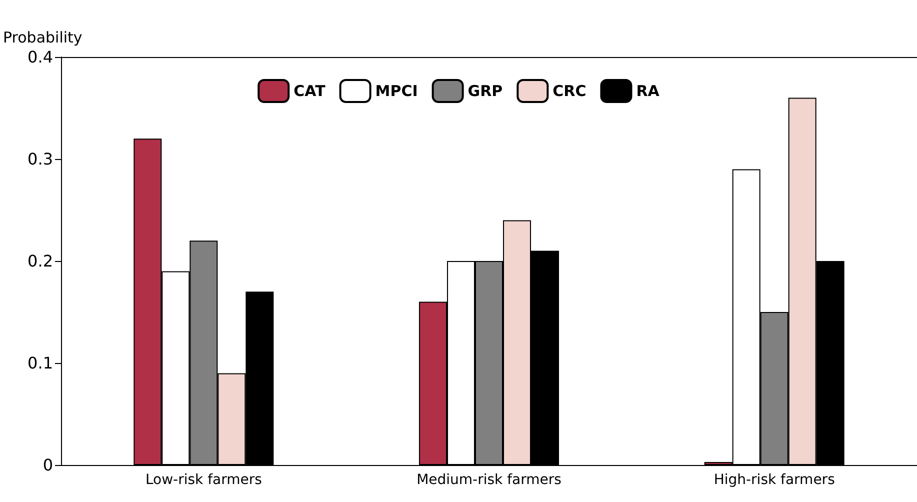 Image resolution: width=917 pixels, height=502 pixels. I want to click on y-tick-label: 0.1, so click(40, 363).